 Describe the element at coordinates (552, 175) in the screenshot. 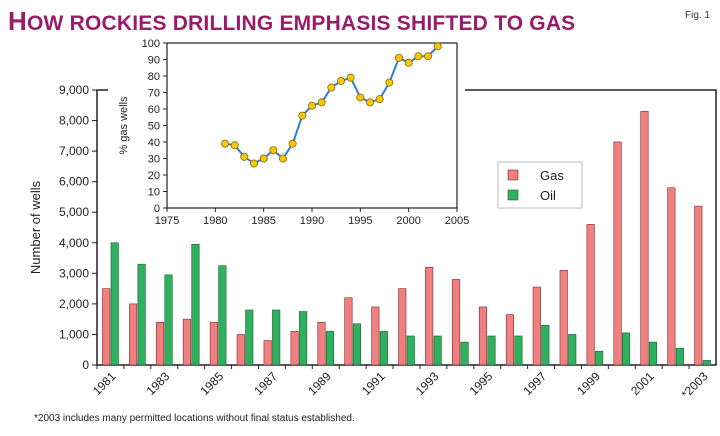

I see `legend-label-gas: Gas` at that location.